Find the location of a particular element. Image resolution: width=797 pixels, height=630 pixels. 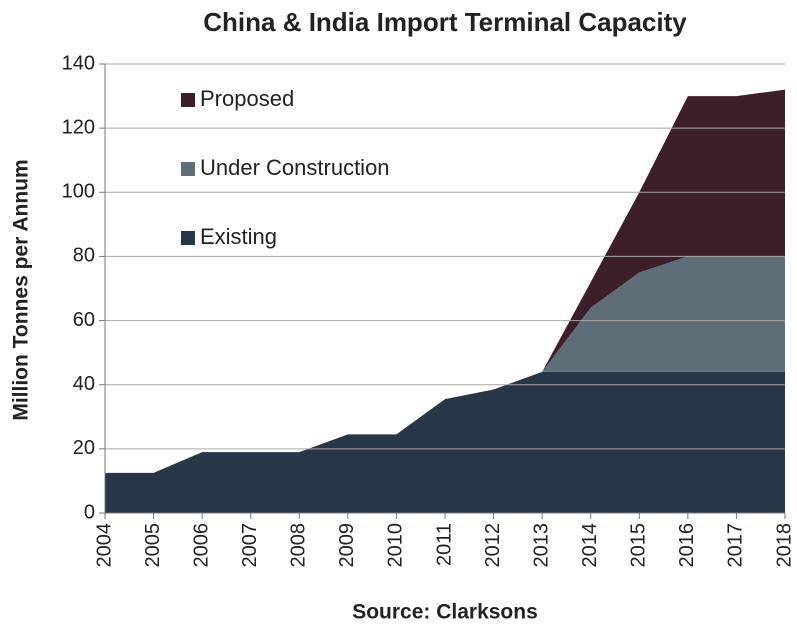

x-tick-label: 2014 is located at coordinates (590, 545).